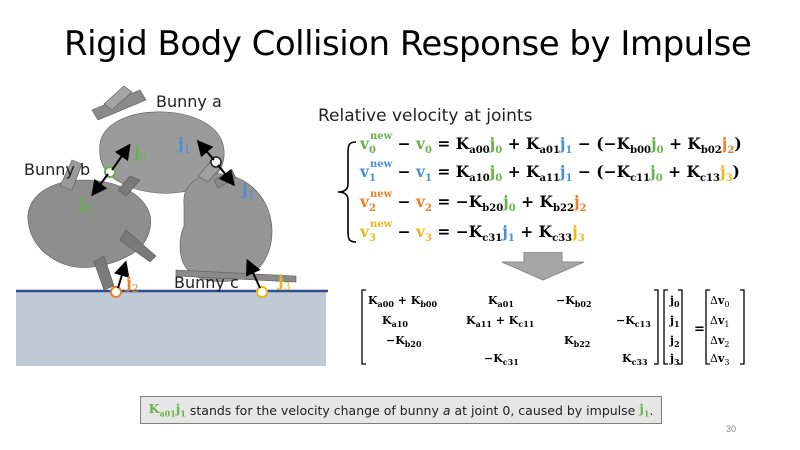 The image size is (800, 450). What do you see at coordinates (205, 150) in the screenshot?
I see `impulse-arrow-j1-a` at bounding box center [205, 150].